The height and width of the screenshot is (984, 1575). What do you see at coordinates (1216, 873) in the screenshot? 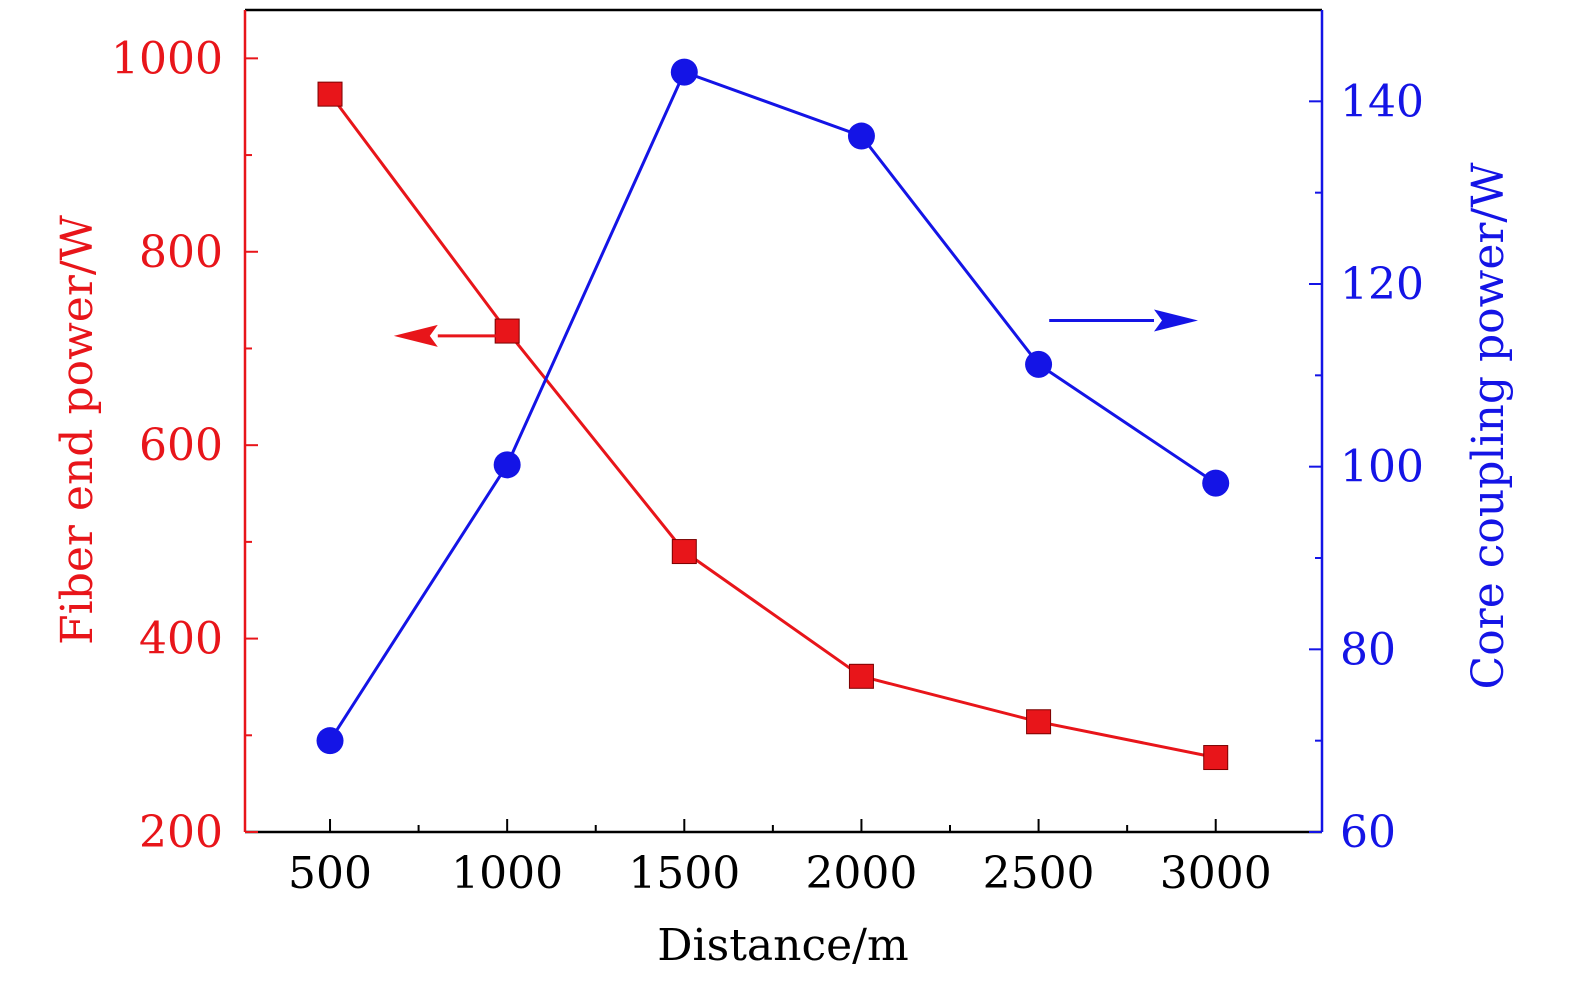
I see `x-tick-label: 3000` at bounding box center [1216, 873].